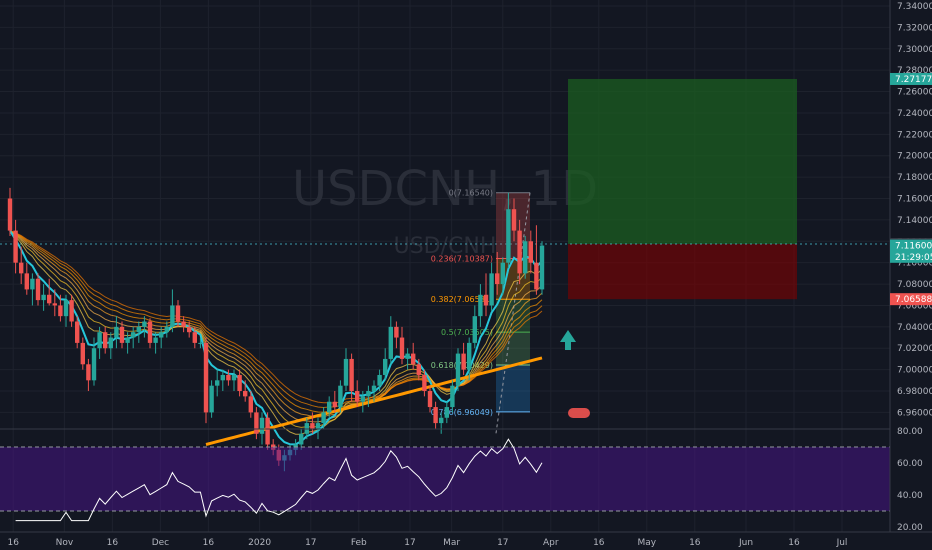 The height and width of the screenshot is (550, 932). What do you see at coordinates (451, 543) in the screenshot?
I see `time-tick-label-9: Mar` at bounding box center [451, 543].